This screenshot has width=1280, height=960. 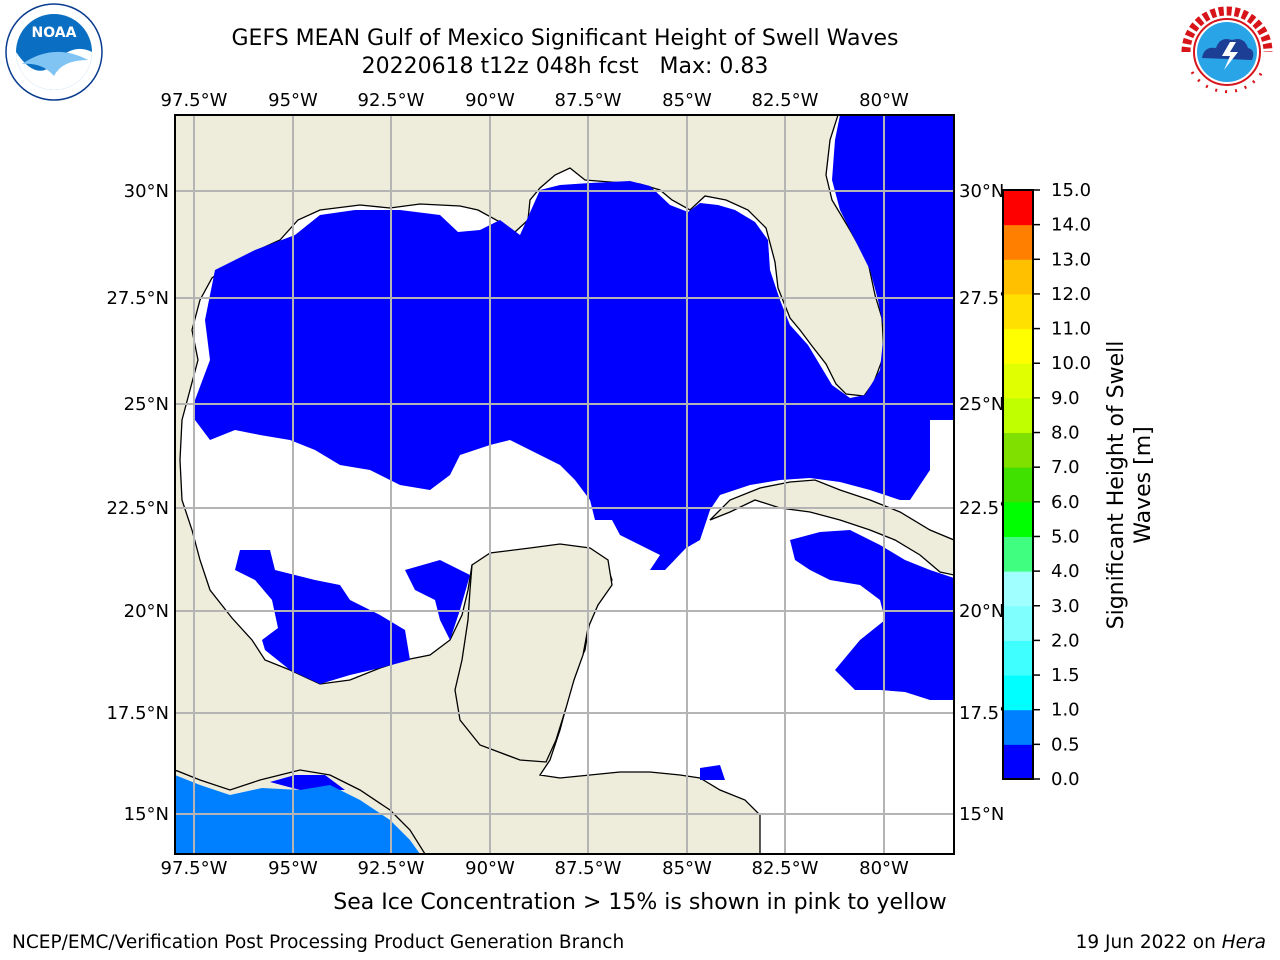 What do you see at coordinates (1065, 502) in the screenshot?
I see `colorbar-tick-label: 6.0` at bounding box center [1065, 502].